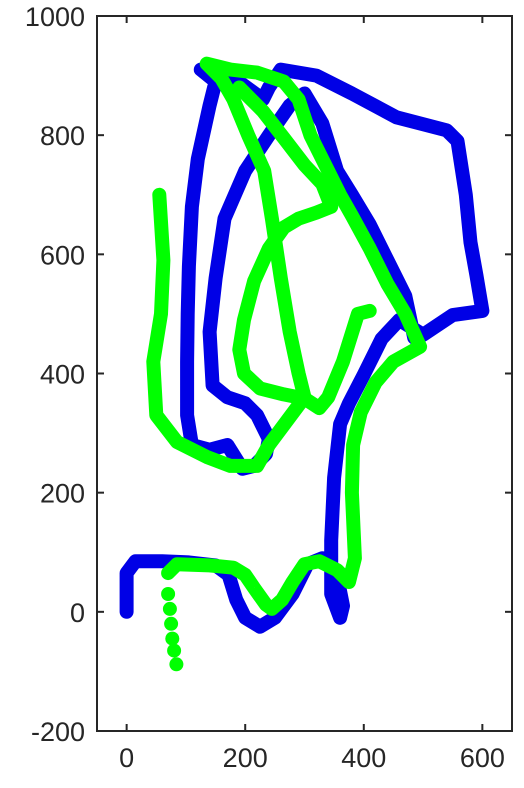 Image resolution: width=524 pixels, height=788 pixels. Describe the element at coordinates (62, 375) in the screenshot. I see `y-tick-label: 400` at that location.